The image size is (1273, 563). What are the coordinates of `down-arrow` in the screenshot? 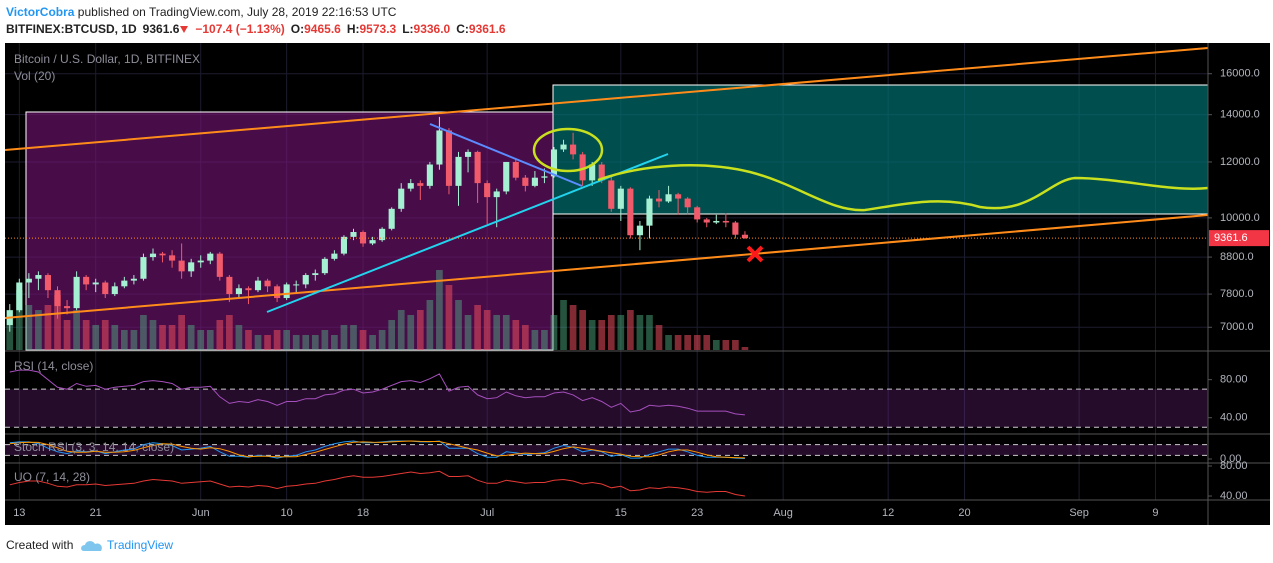 It's located at (184, 29).